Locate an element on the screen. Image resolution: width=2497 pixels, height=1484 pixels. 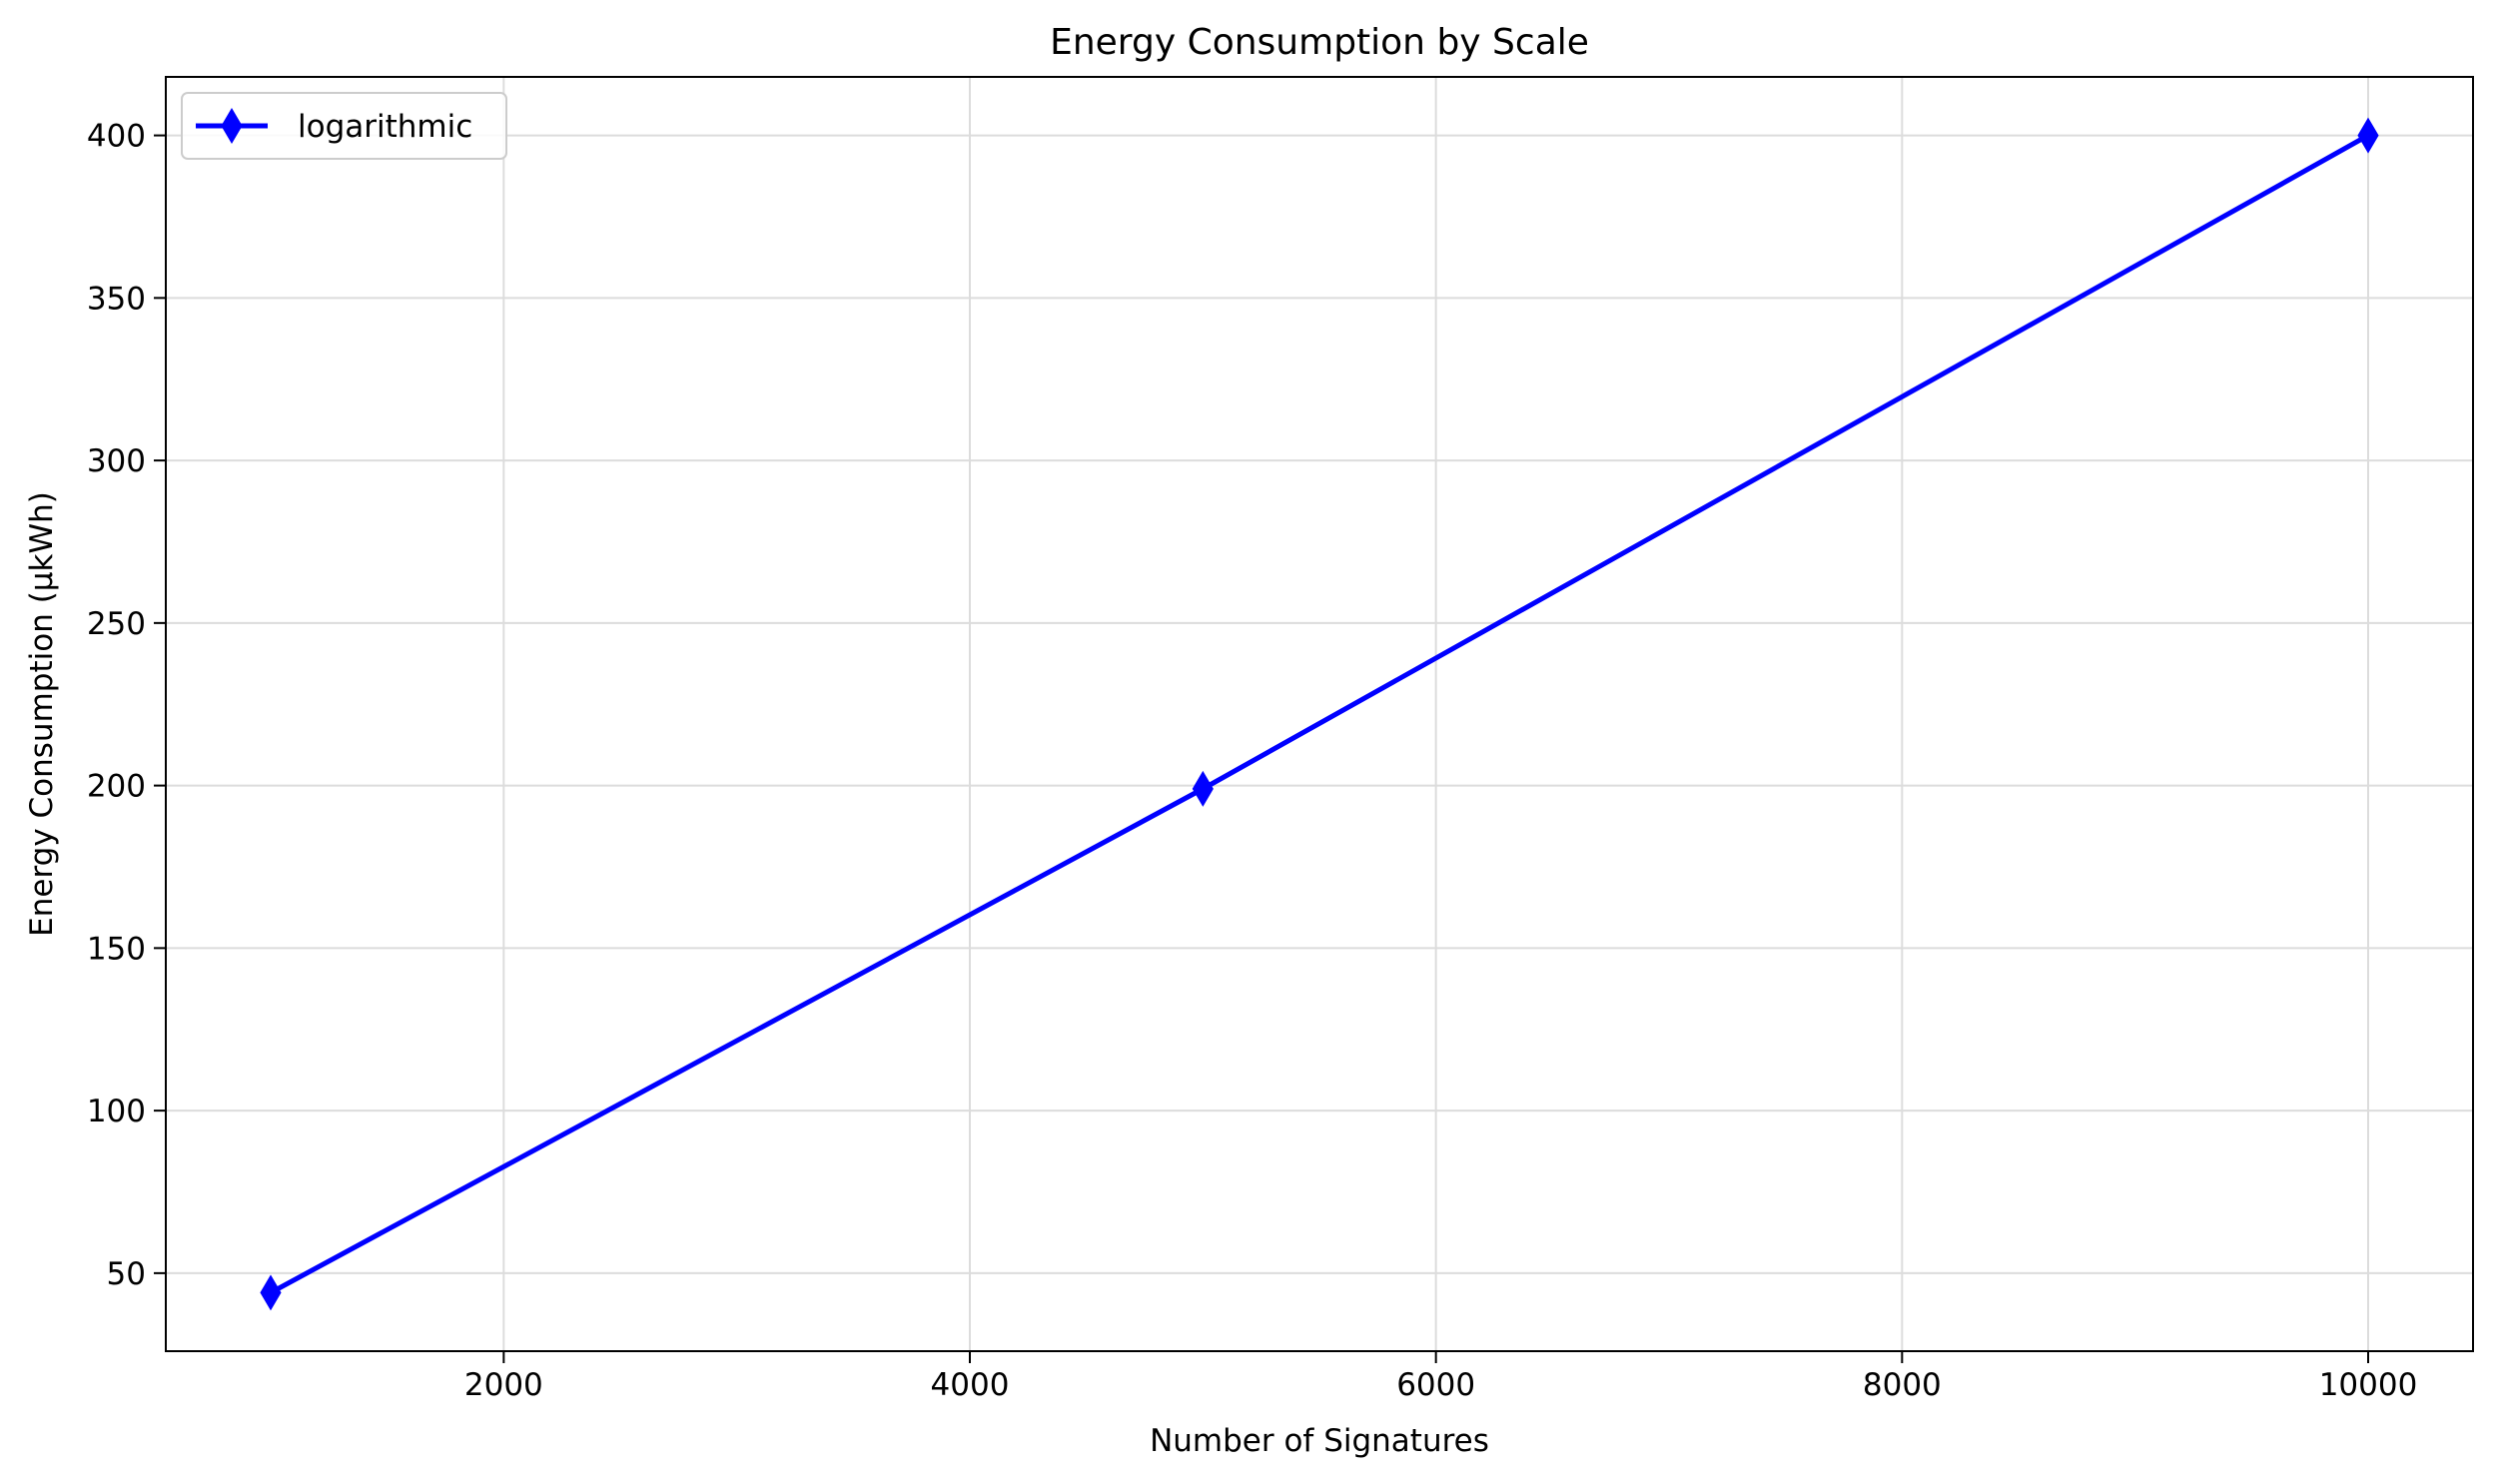
y-axis-label: Energy Consumption (µkWh) is located at coordinates (42, 714).